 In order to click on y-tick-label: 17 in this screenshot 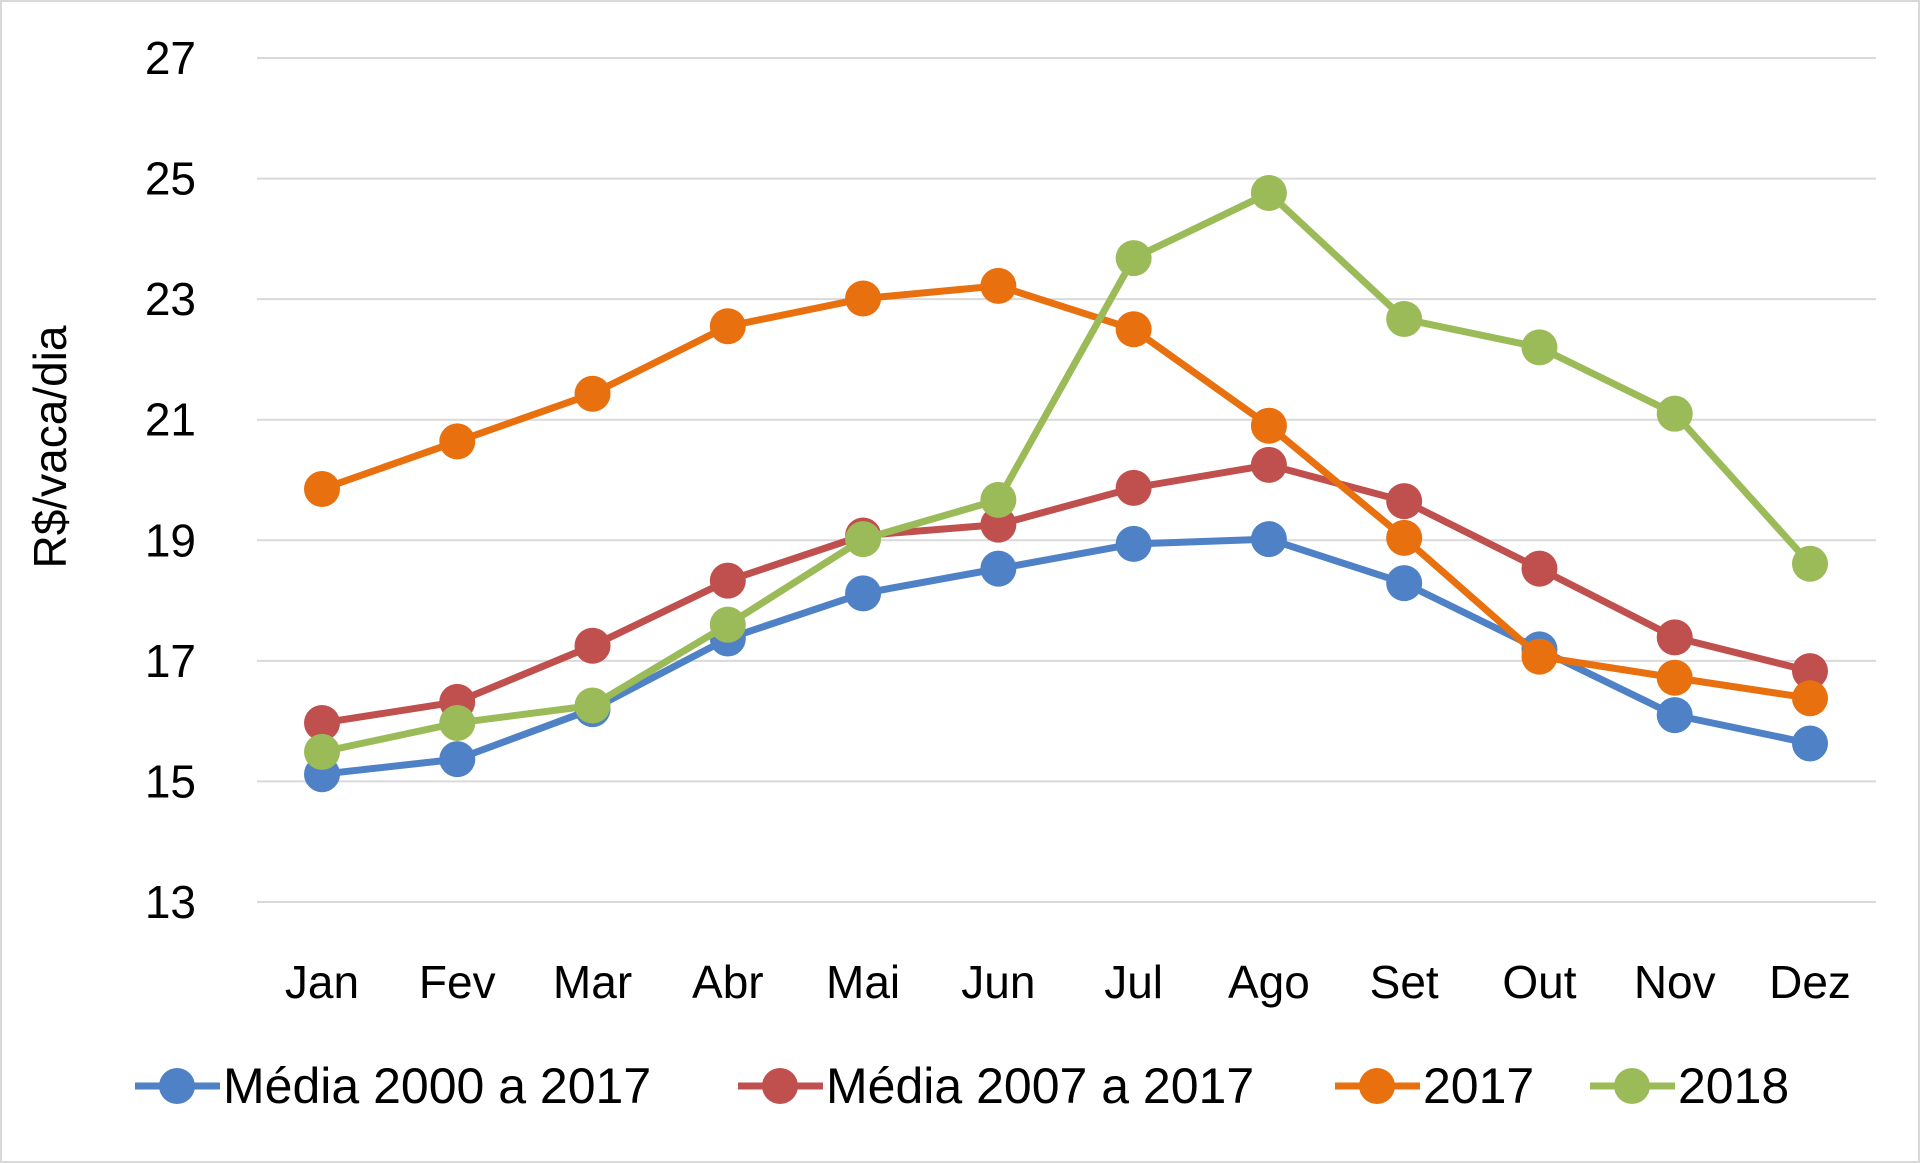, I will do `click(170, 661)`.